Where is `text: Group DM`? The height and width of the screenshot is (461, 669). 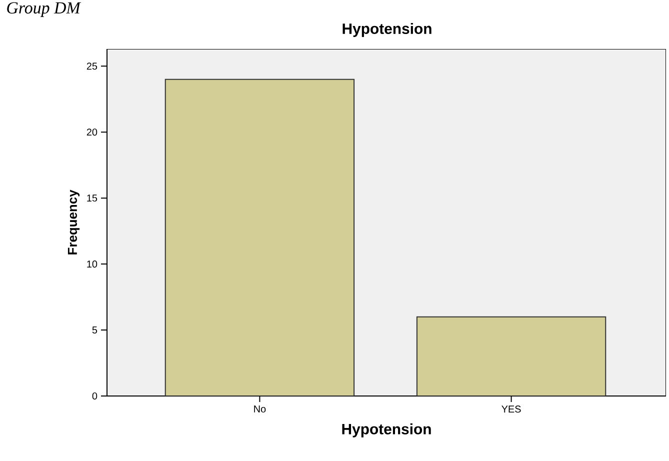 text: Group DM is located at coordinates (44, 10).